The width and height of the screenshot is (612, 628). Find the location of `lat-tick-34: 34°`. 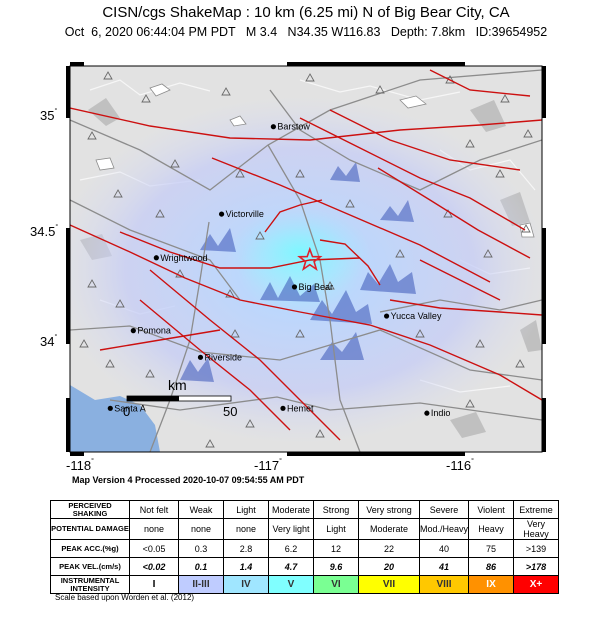

lat-tick-34: 34° is located at coordinates (49, 341).